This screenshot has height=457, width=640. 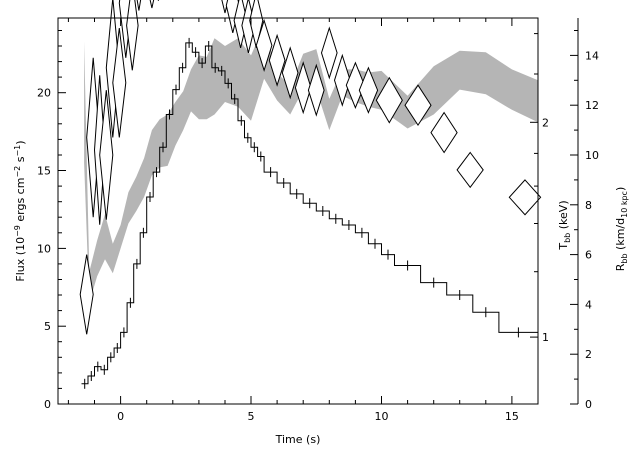 What do you see at coordinates (512, 416) in the screenshot?
I see `x-tick-label: 15` at bounding box center [512, 416].